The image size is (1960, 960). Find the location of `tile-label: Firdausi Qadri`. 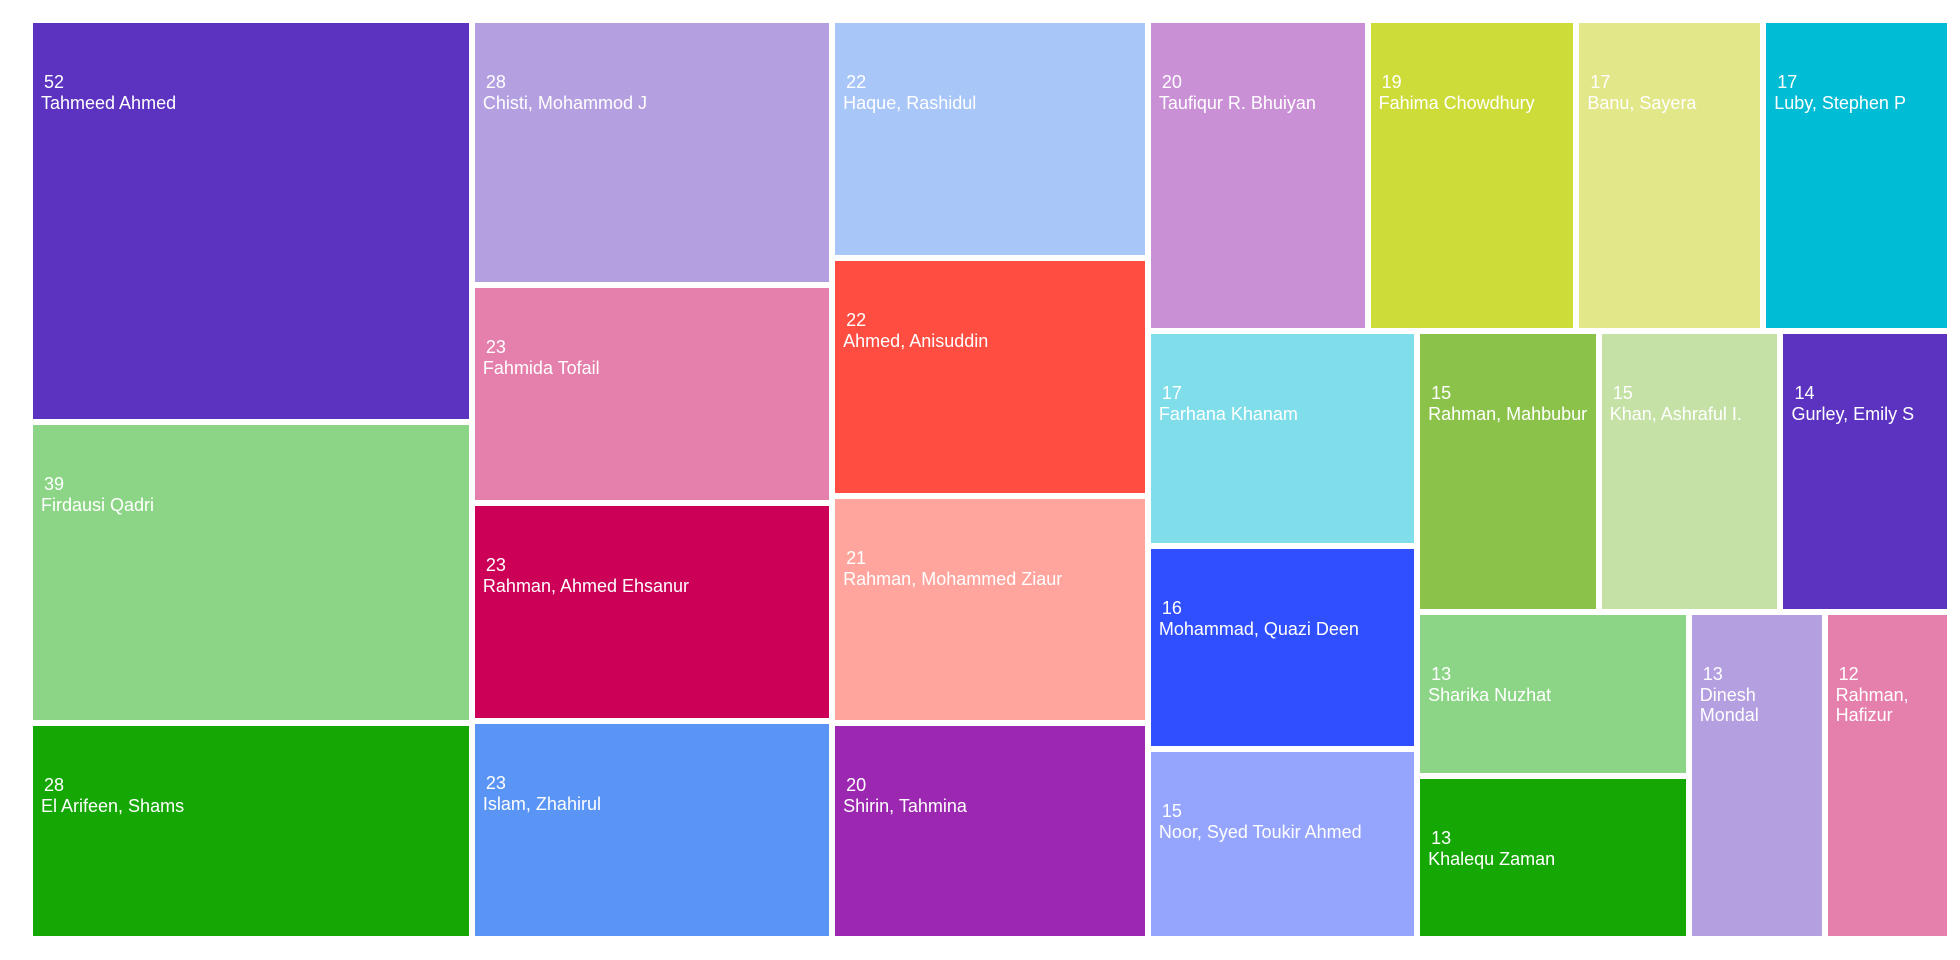

tile-label: Firdausi Qadri is located at coordinates (98, 504).